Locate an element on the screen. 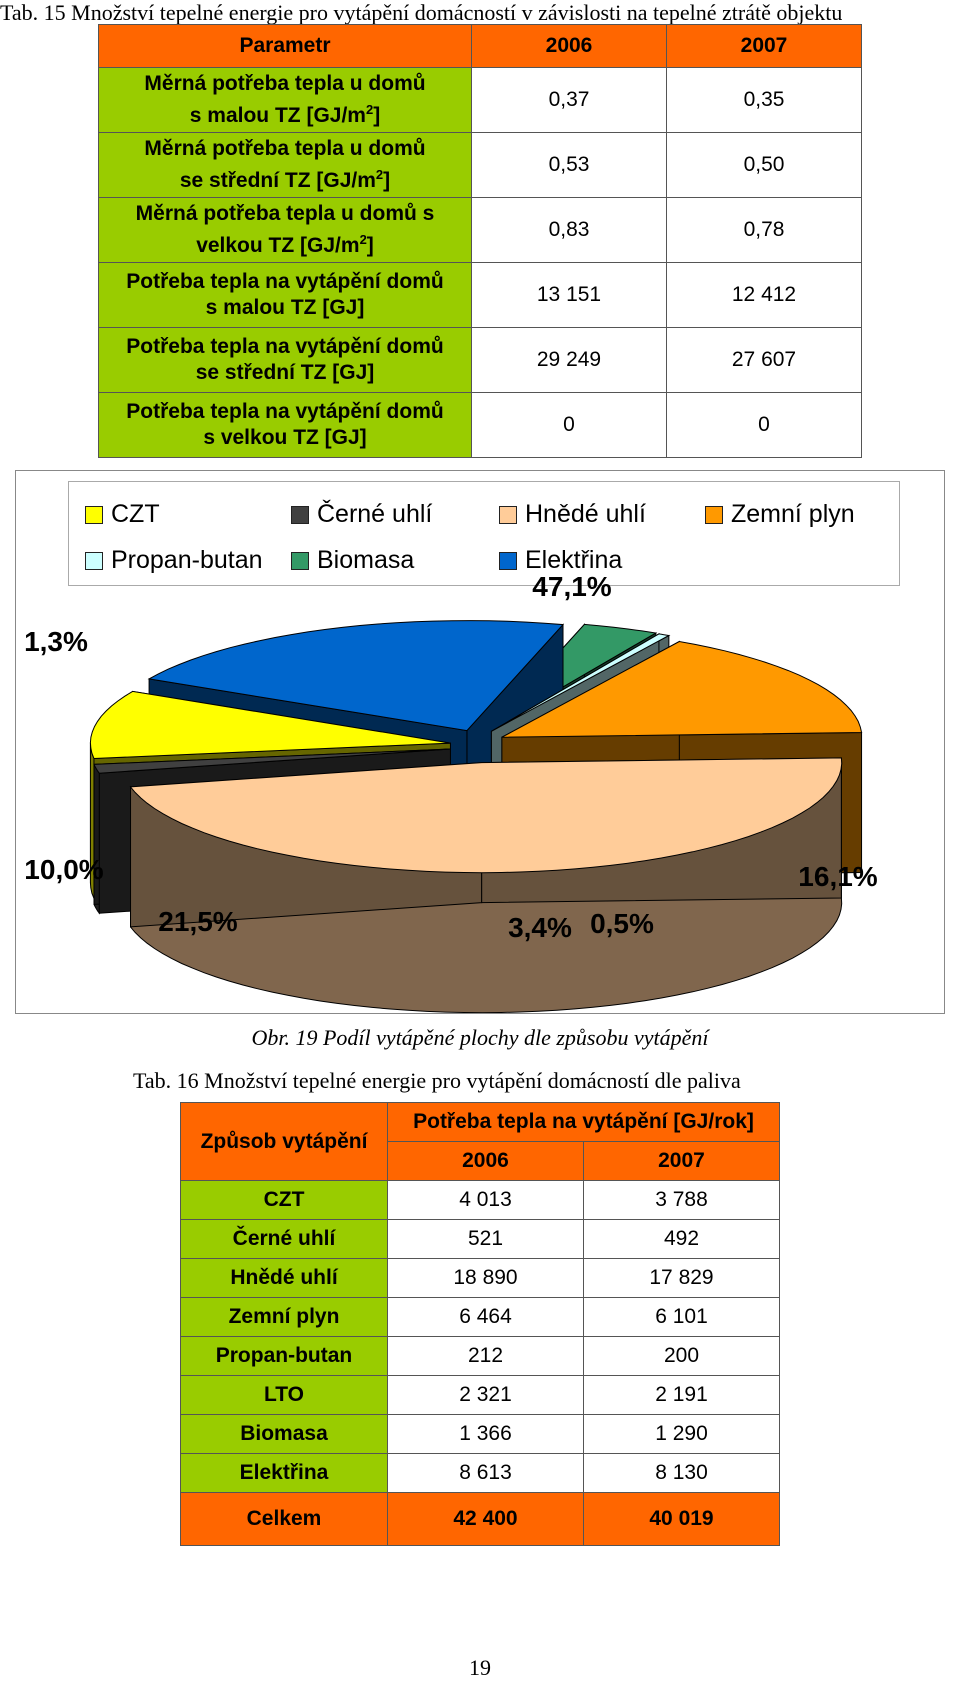  table15-value-2007: 0,35 is located at coordinates (764, 100).